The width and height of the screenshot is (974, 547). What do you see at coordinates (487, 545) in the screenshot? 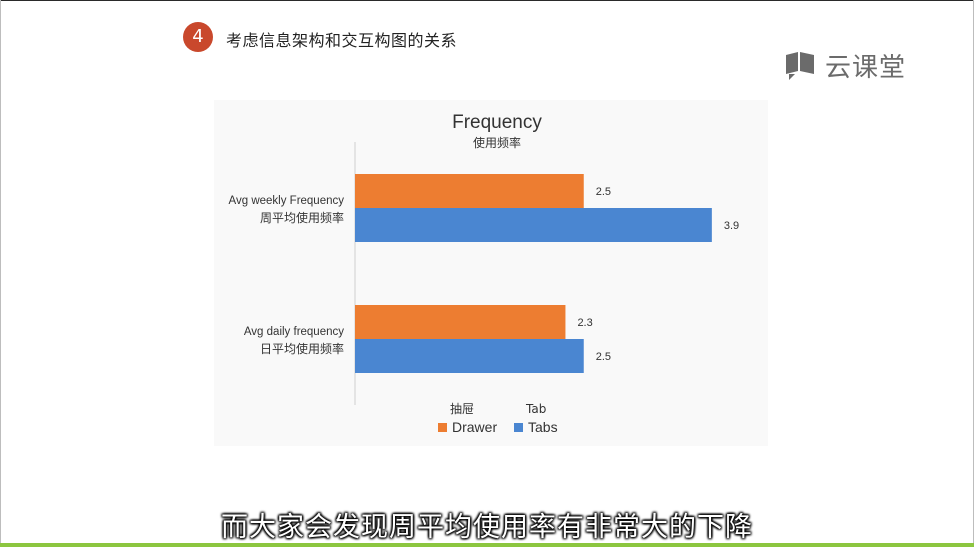
I see `progress-accent-line` at bounding box center [487, 545].